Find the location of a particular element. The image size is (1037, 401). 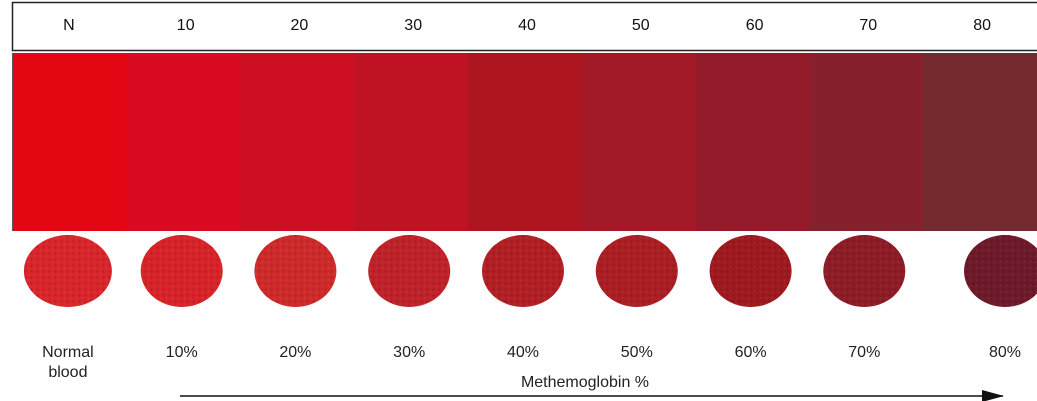

percentage-label: 60% is located at coordinates (751, 352).